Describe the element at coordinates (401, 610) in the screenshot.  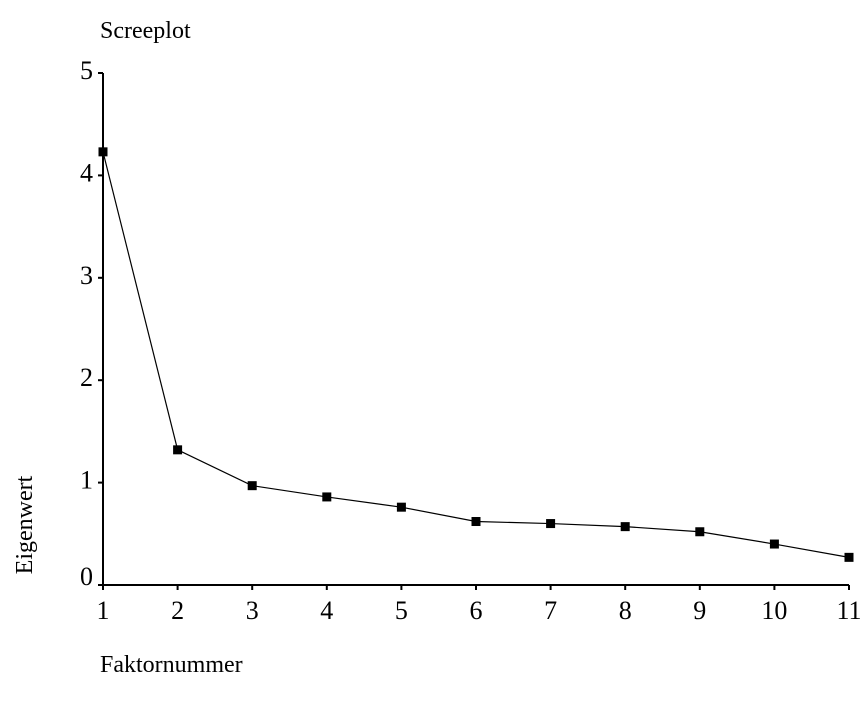
I see `x-tick-label: 5` at that location.